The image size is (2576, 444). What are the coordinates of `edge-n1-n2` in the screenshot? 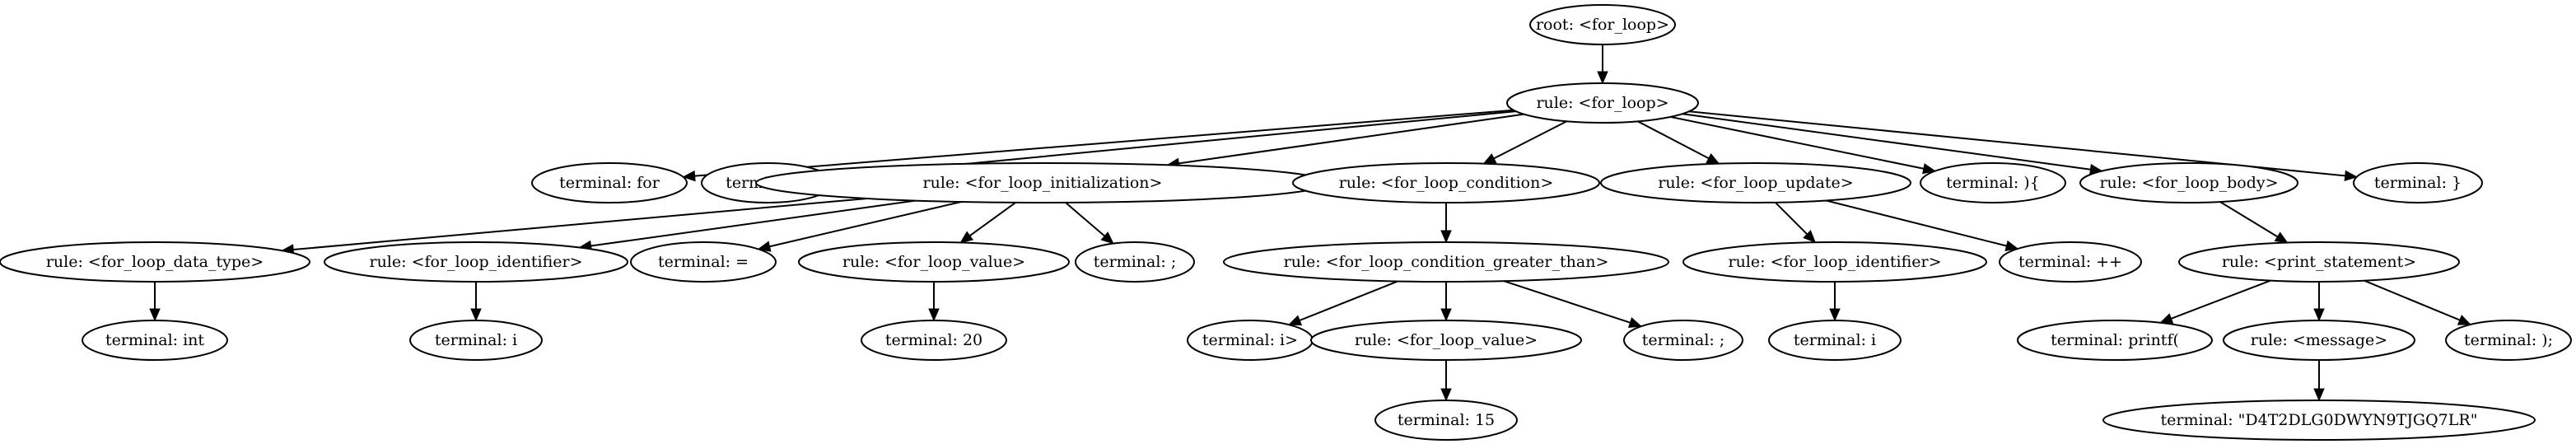 It's located at (1098, 145).